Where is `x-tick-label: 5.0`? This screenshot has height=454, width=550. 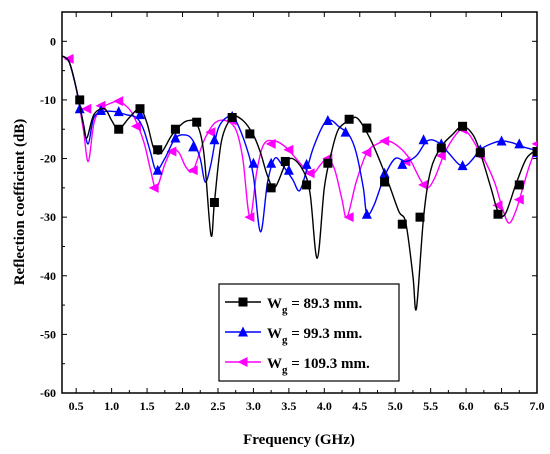 x-tick-label: 5.0 is located at coordinates (395, 406).